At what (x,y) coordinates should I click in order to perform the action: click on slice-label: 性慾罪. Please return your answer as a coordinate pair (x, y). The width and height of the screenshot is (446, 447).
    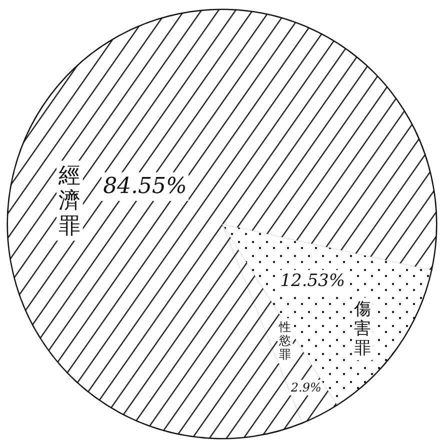
    Looking at the image, I should click on (285, 341).